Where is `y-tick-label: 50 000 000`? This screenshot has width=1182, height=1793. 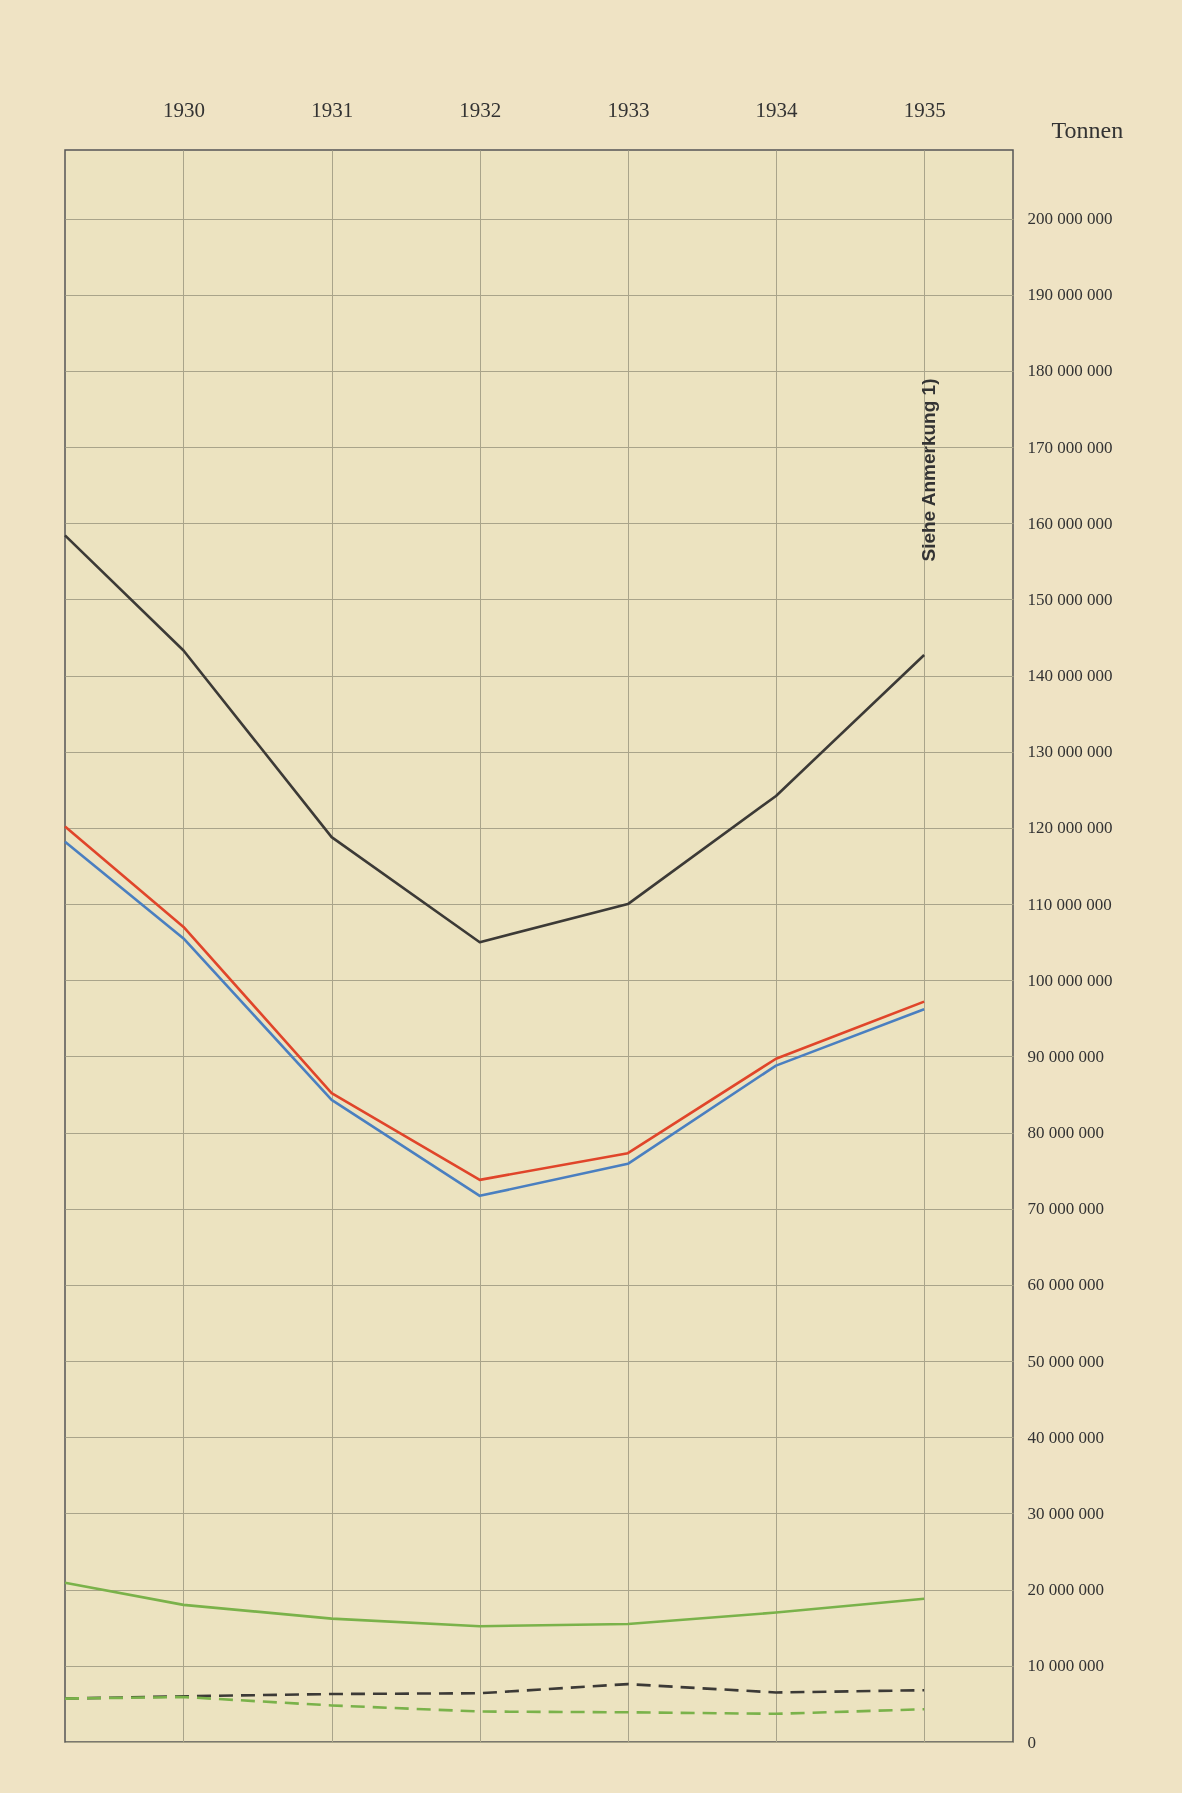 y-tick-label: 50 000 000 is located at coordinates (1065, 1361).